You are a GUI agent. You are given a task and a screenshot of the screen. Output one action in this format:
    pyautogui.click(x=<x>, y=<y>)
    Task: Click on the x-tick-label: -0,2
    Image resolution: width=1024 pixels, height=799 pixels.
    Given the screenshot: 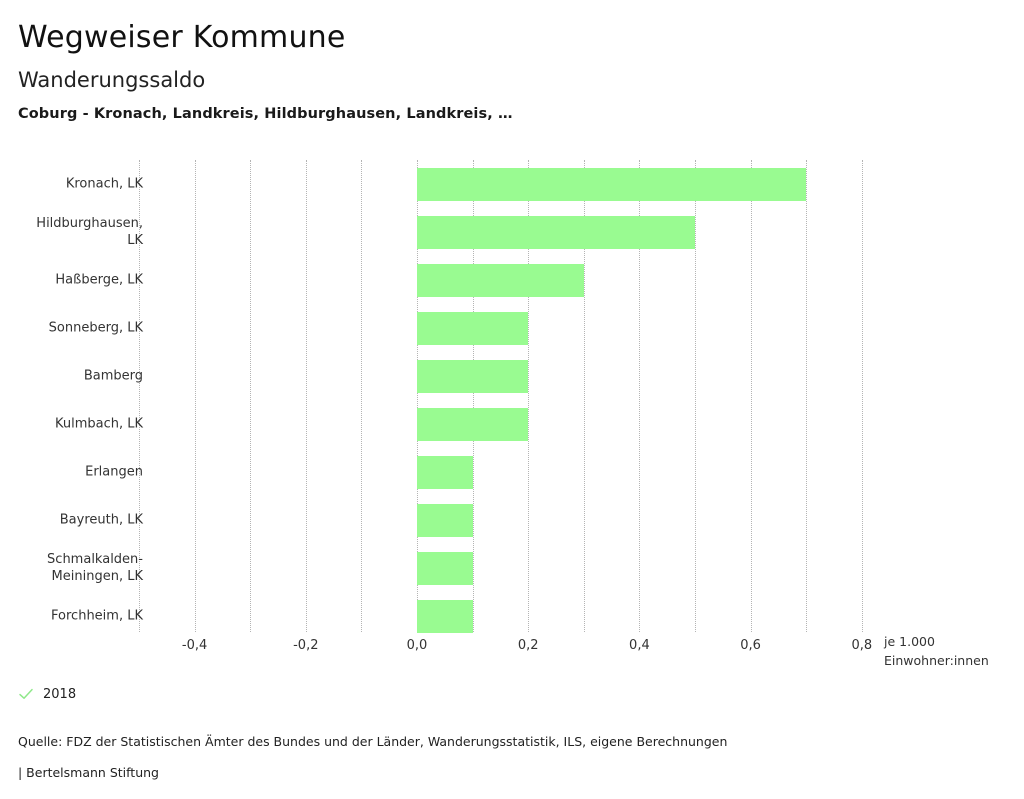 What is the action you would take?
    pyautogui.click(x=306, y=645)
    